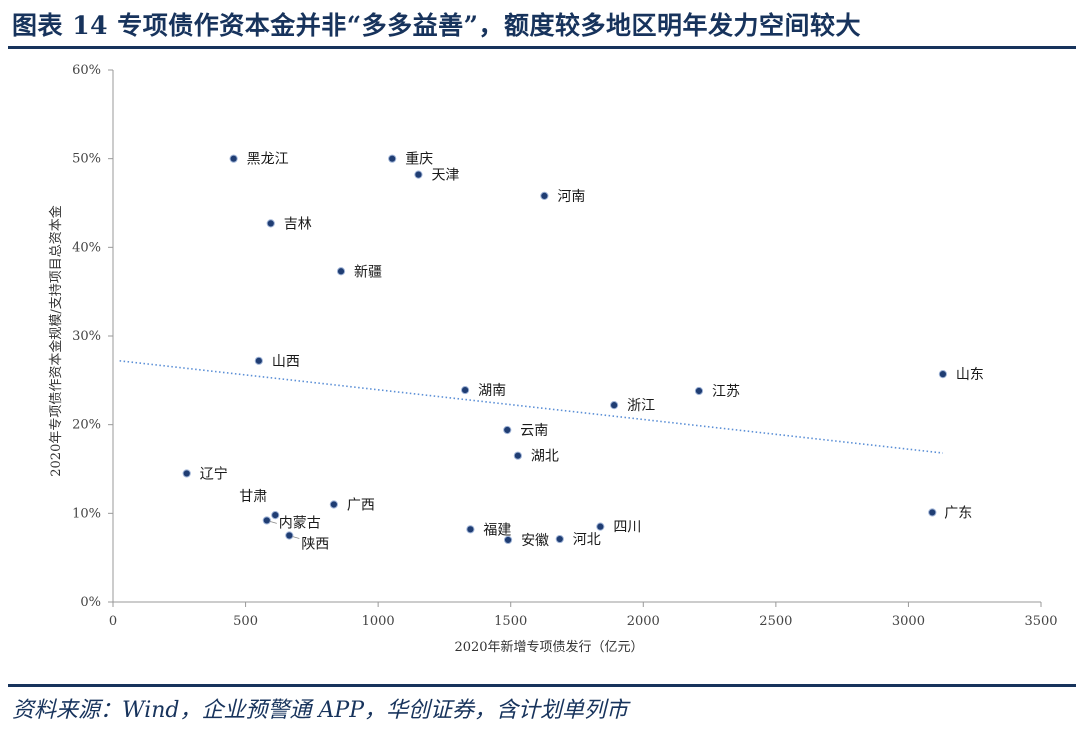  Describe the element at coordinates (86, 336) in the screenshot. I see `y-tick-label: 30%` at that location.